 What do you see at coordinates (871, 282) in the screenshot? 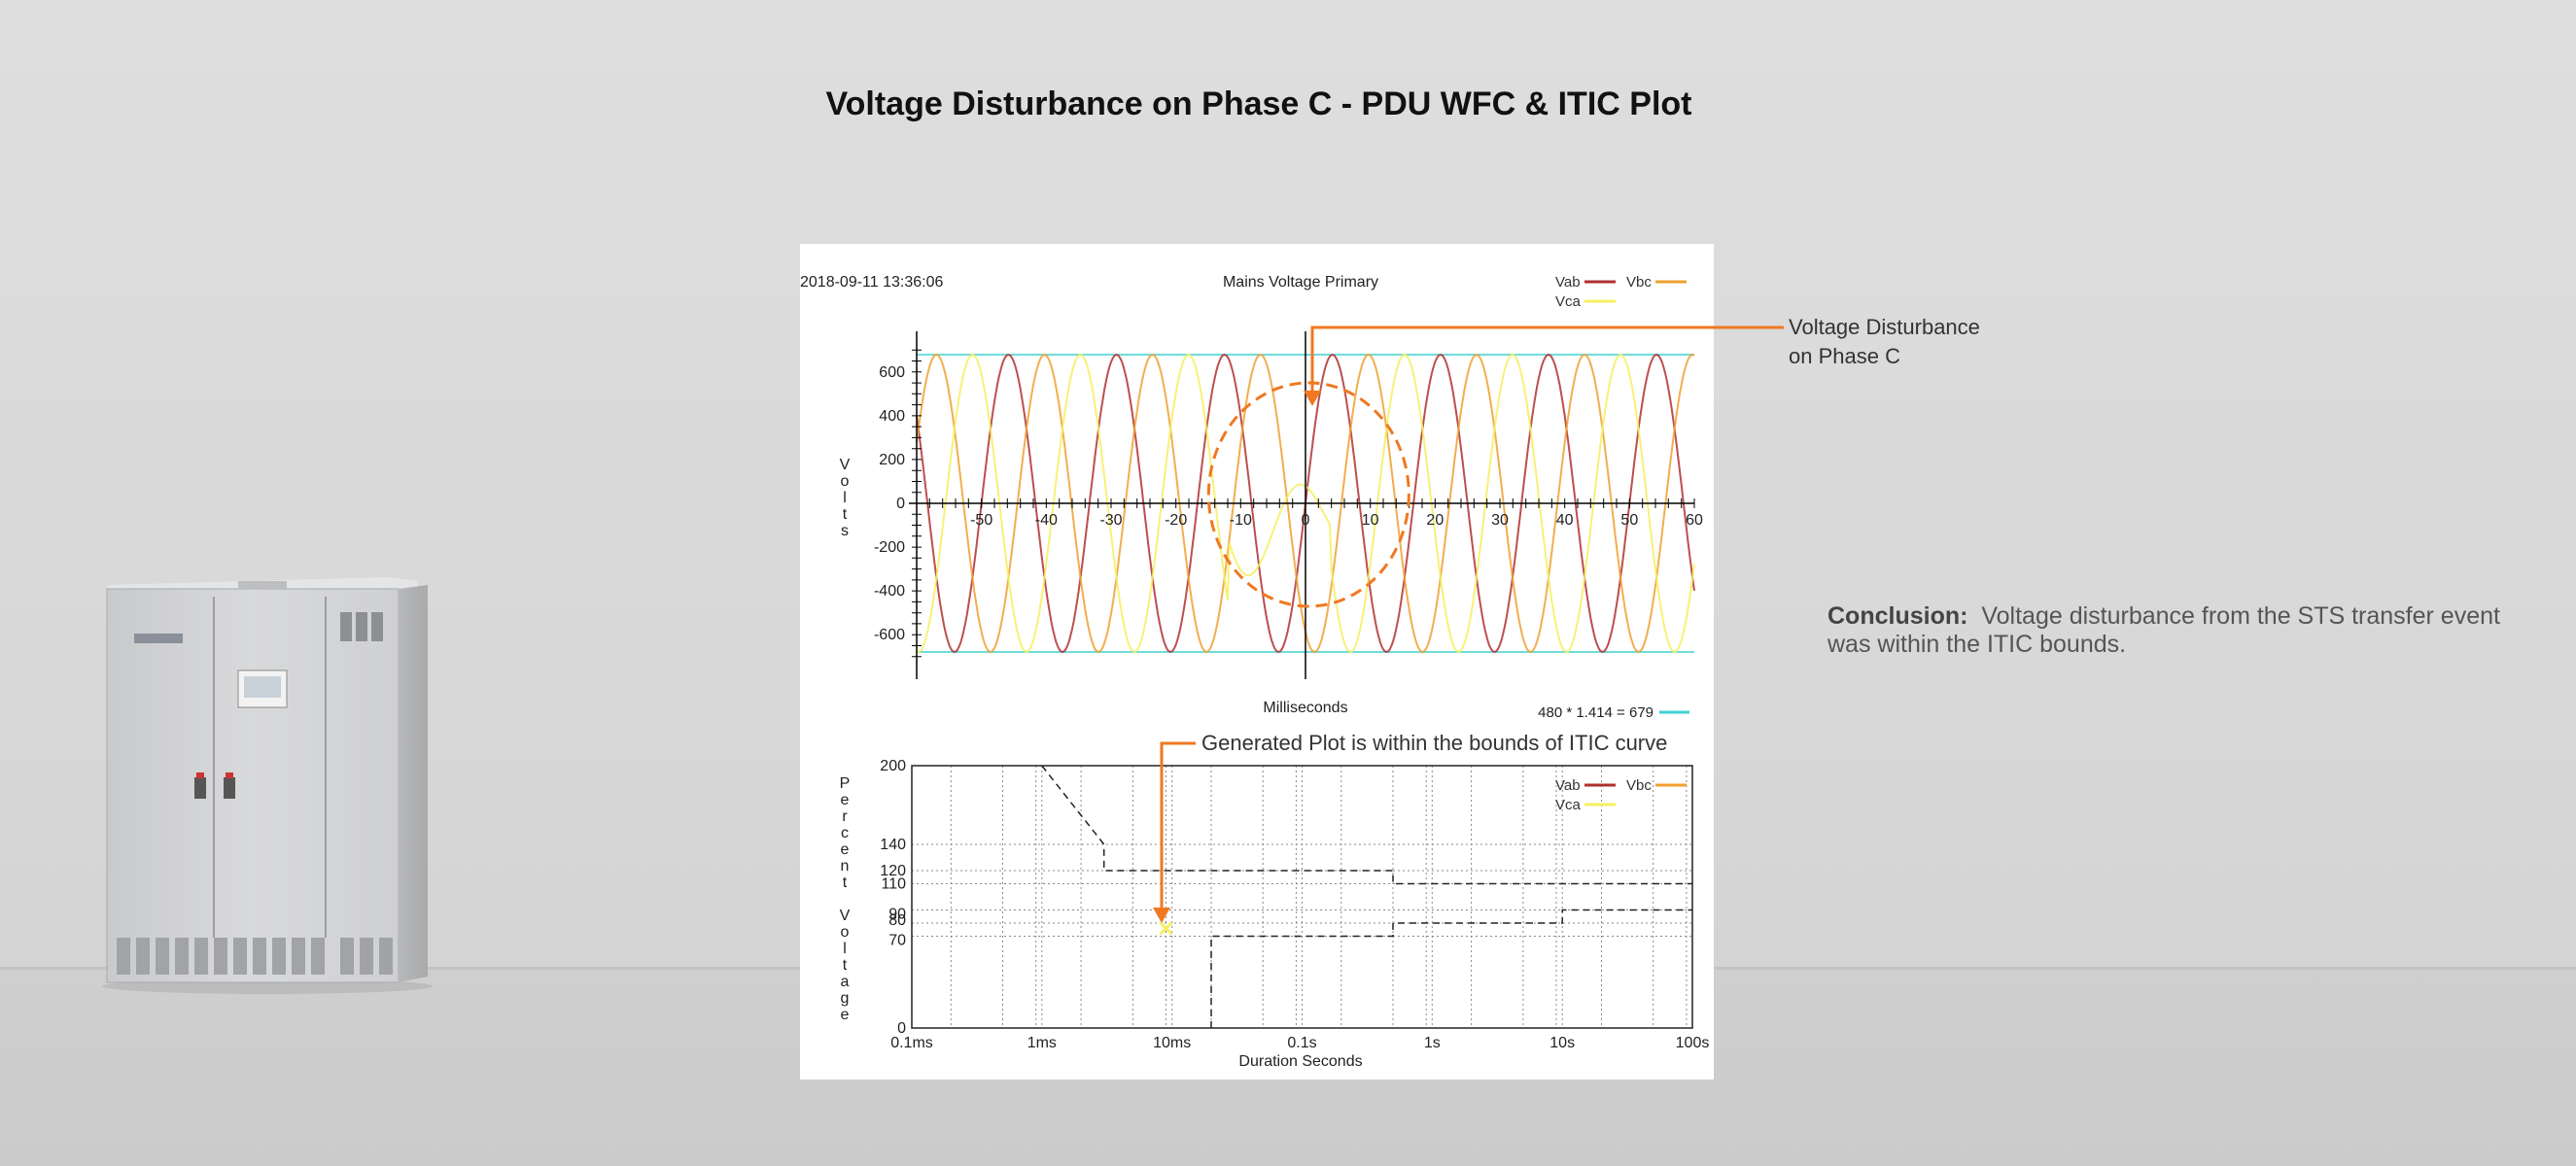
I see `waveform-timestamp: 2018-09-11 13:36:06` at bounding box center [871, 282].